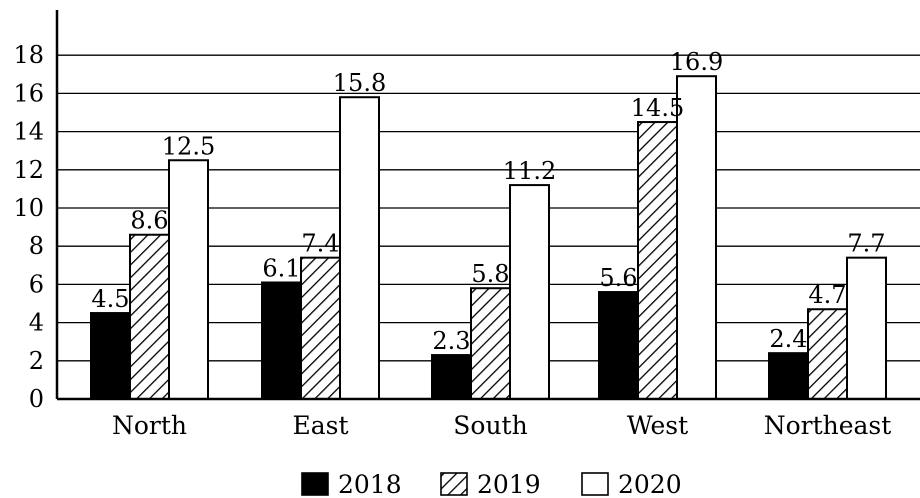 This screenshot has height=498, width=920. Describe the element at coordinates (866, 244) in the screenshot. I see `data-label: 7.7` at that location.